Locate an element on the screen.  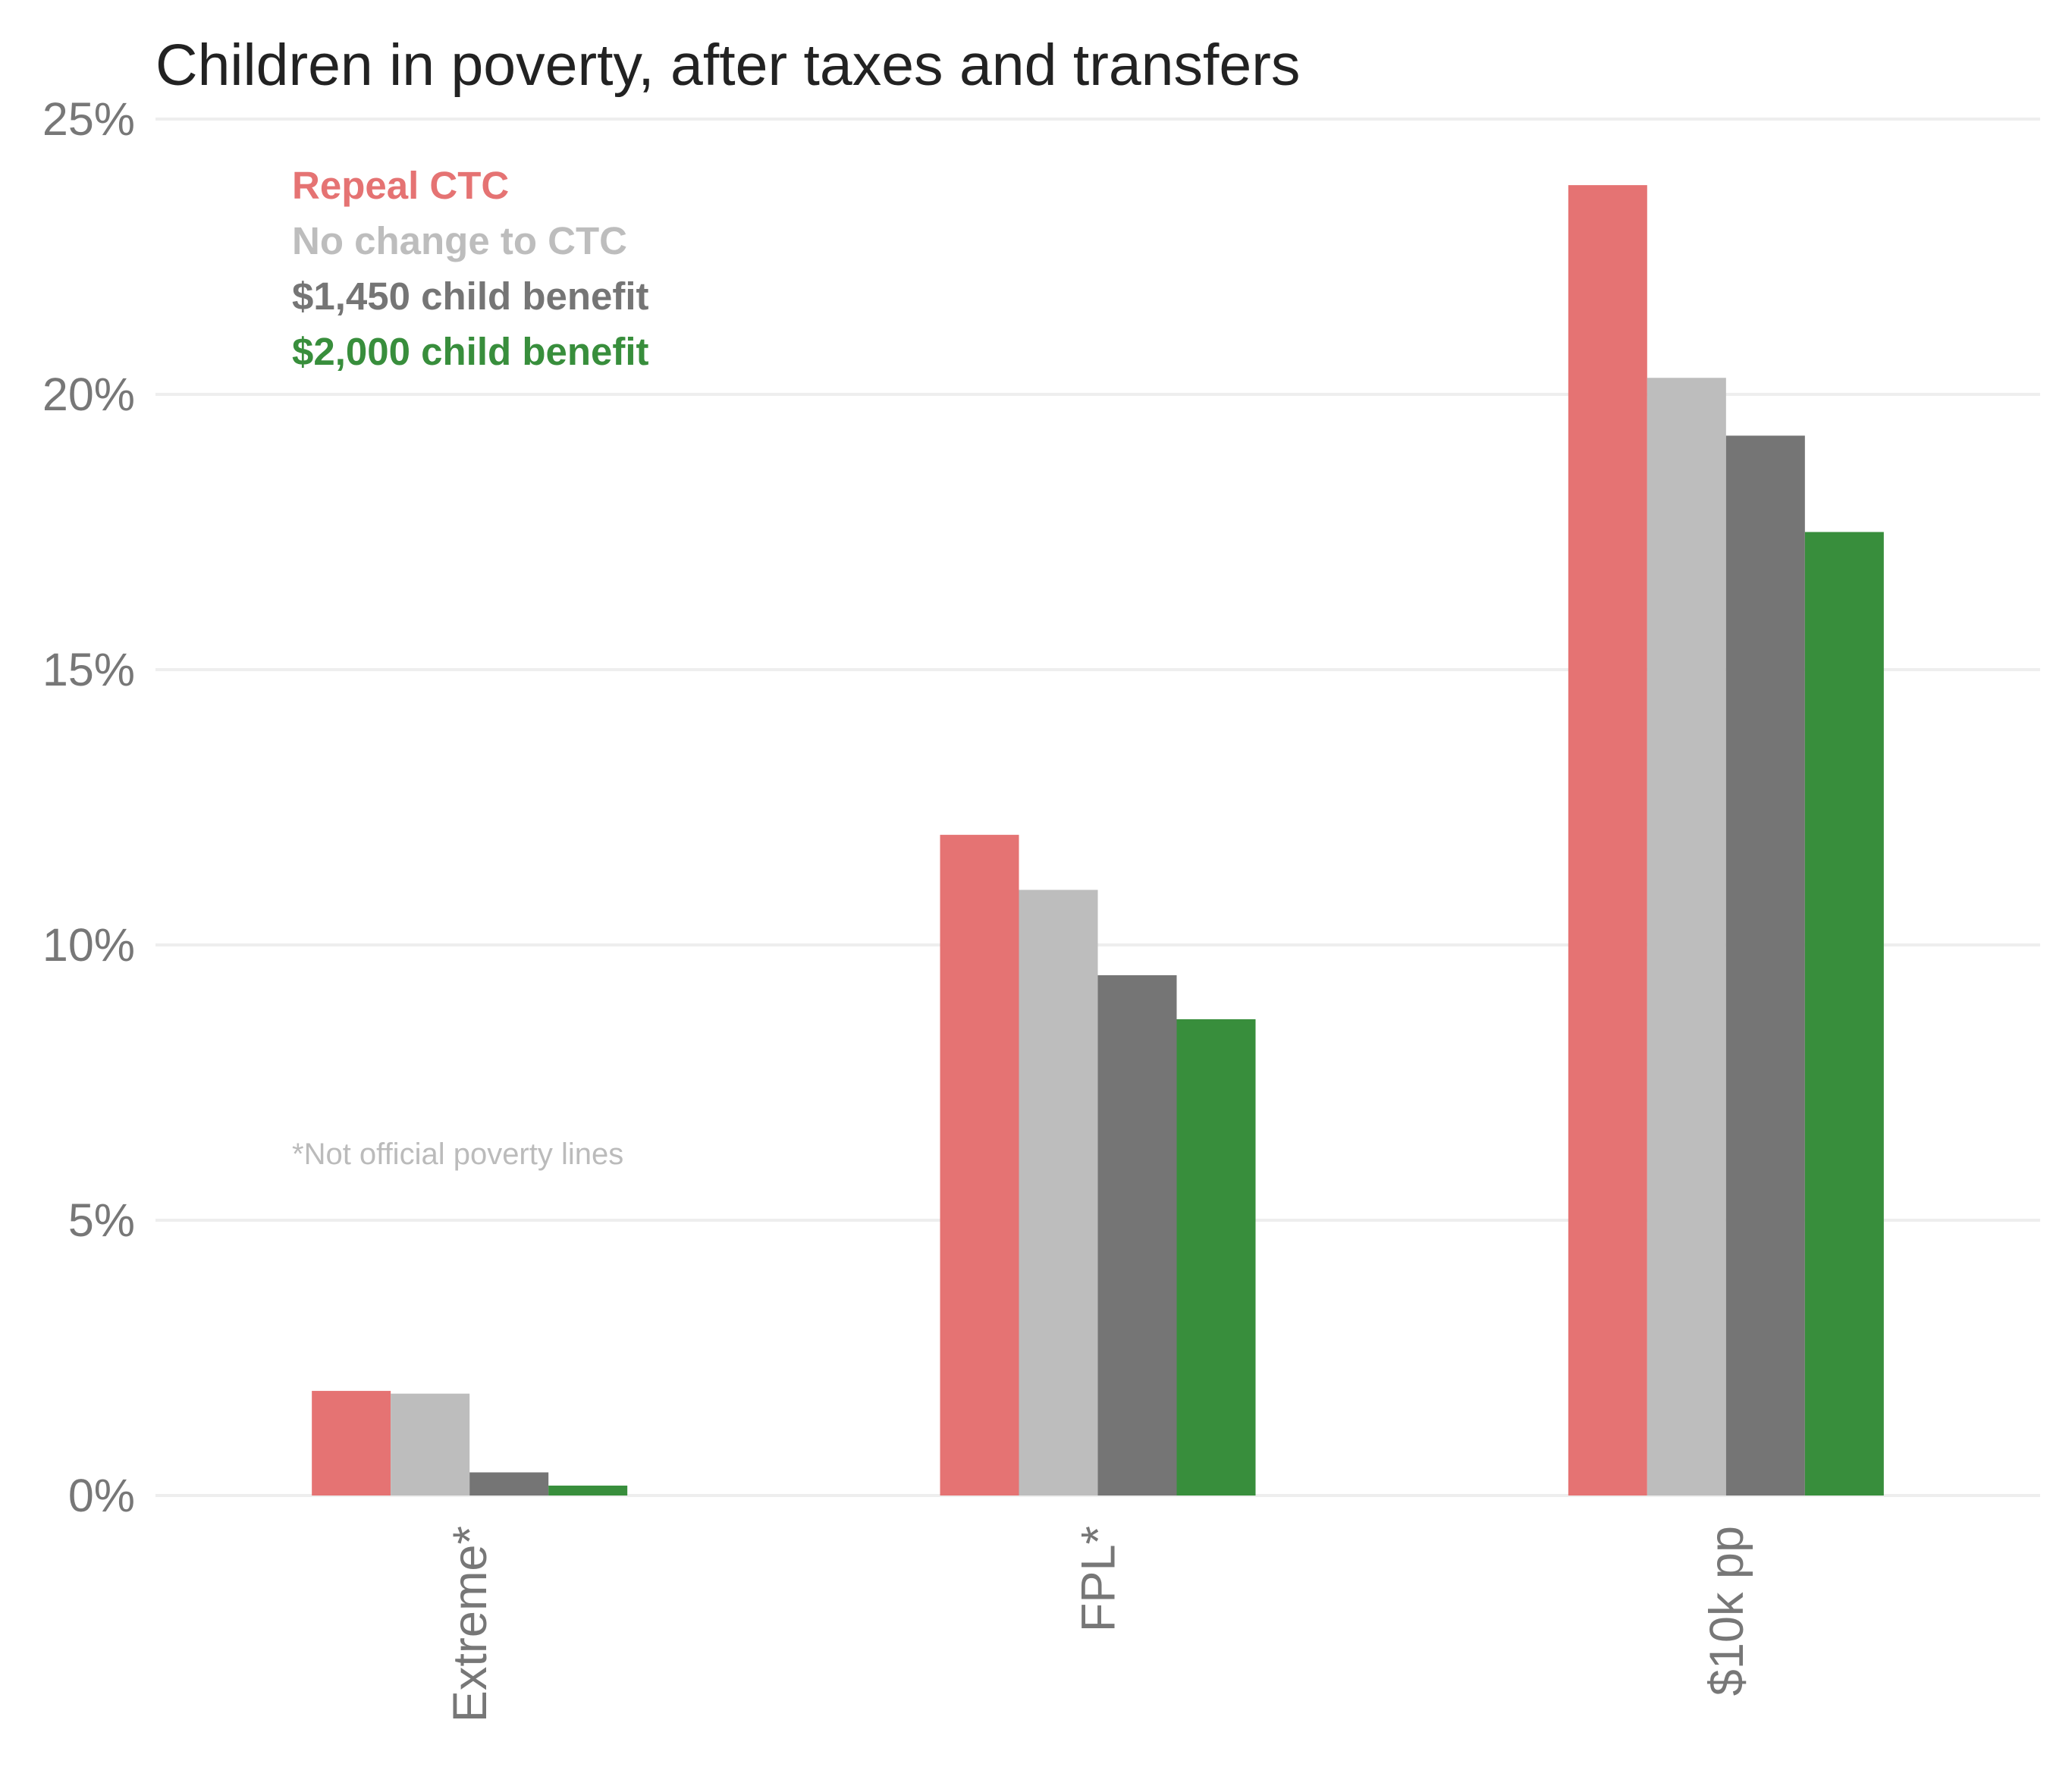
y-axis-tick-labels: 0% 5% 10% 15% 20% 25% is located at coordinates (88, 807).